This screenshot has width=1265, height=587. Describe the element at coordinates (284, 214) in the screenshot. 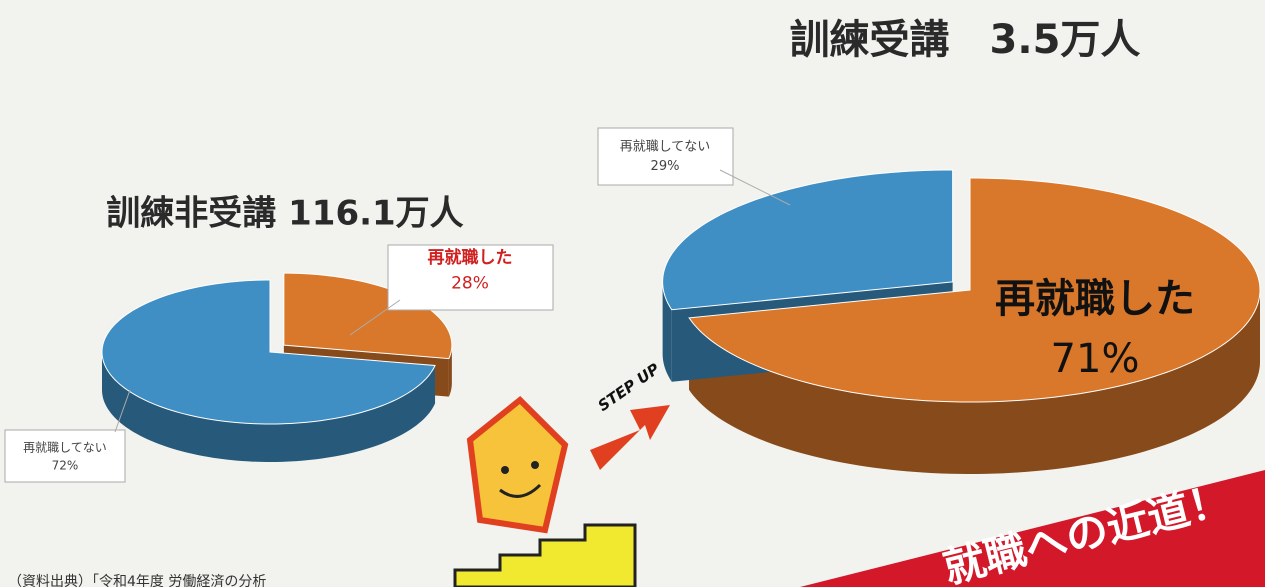

I see `chart-title: 訓練非受講 116.1万人` at that location.